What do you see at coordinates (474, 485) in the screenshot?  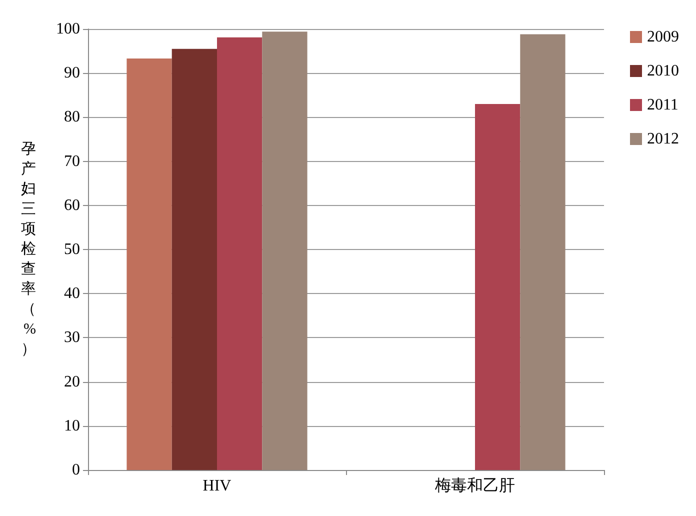 I see `x-tick-label: 梅毒和乙肝` at bounding box center [474, 485].